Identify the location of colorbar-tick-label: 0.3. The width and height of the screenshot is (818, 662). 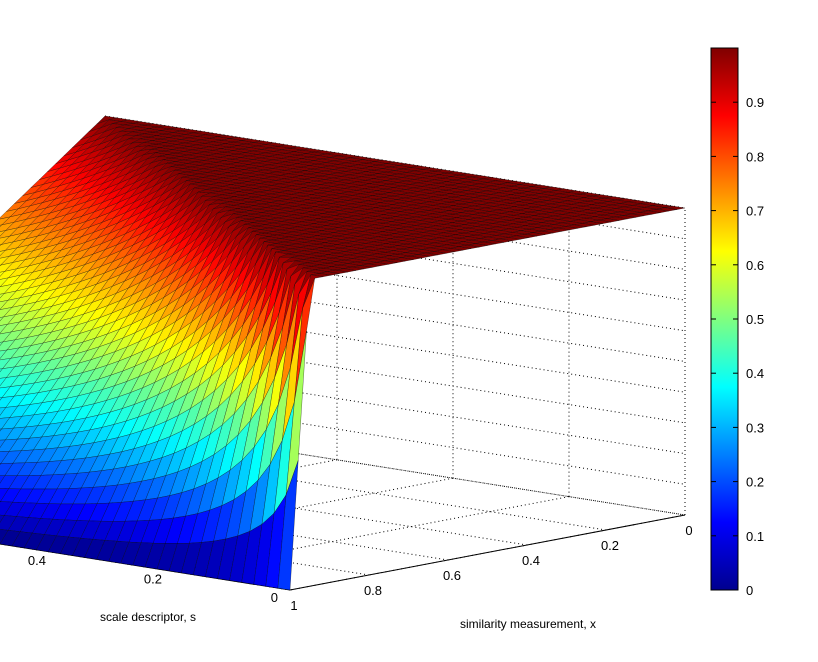
(755, 427).